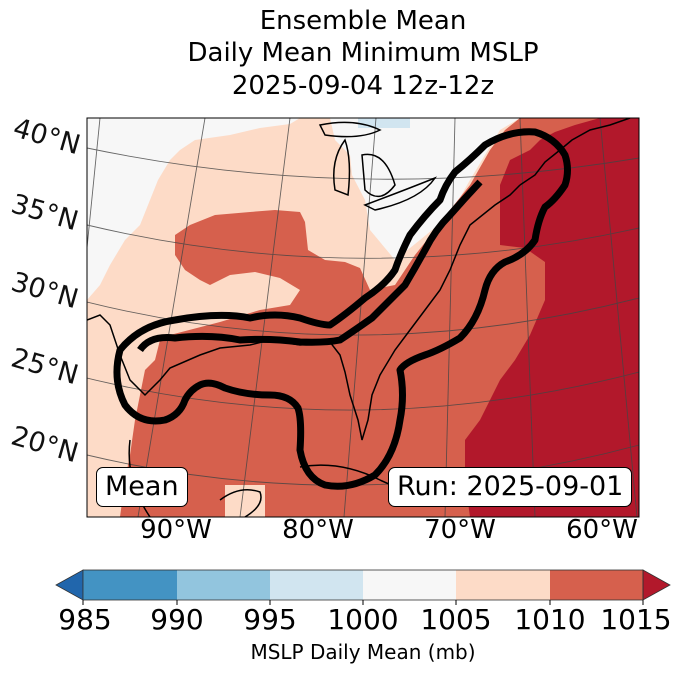 This screenshot has height=674, width=688. What do you see at coordinates (69, 585) in the screenshot?
I see `colorbar-extend-low` at bounding box center [69, 585].